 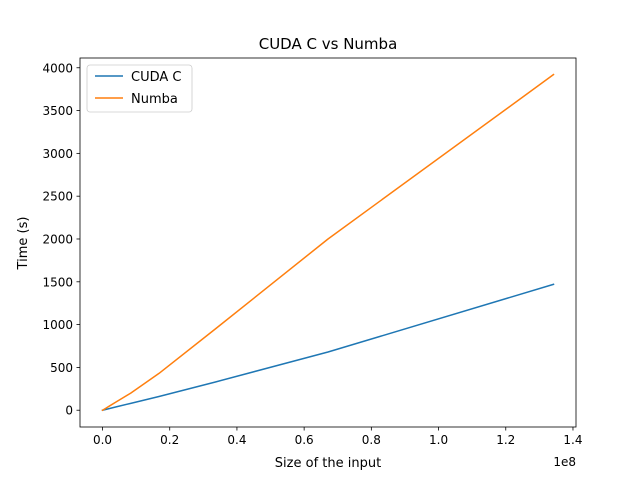 What do you see at coordinates (236, 440) in the screenshot?
I see `x-tick-label: 0.4` at bounding box center [236, 440].